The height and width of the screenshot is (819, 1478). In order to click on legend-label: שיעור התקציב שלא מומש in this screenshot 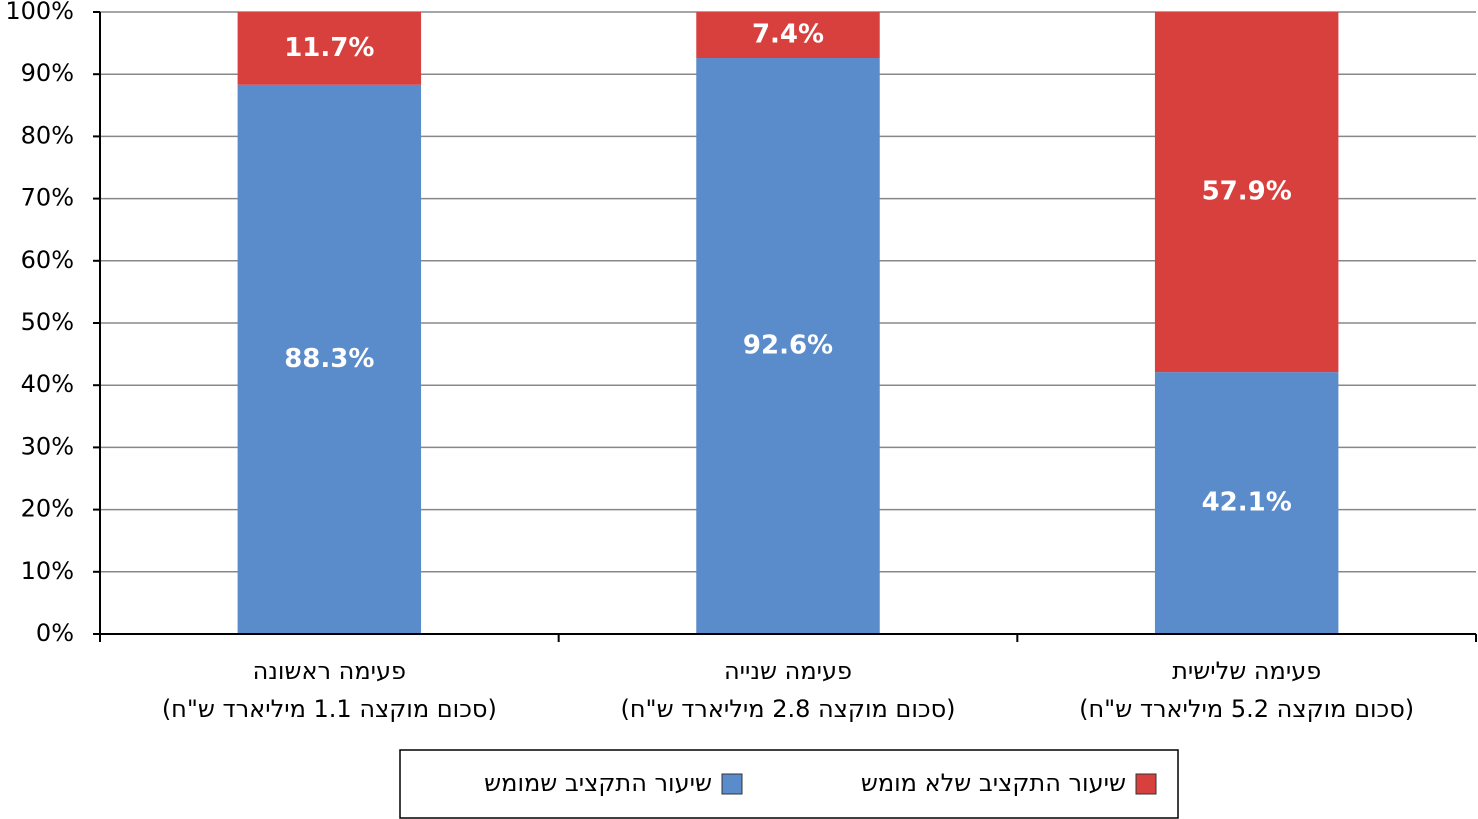, I will do `click(993, 783)`.